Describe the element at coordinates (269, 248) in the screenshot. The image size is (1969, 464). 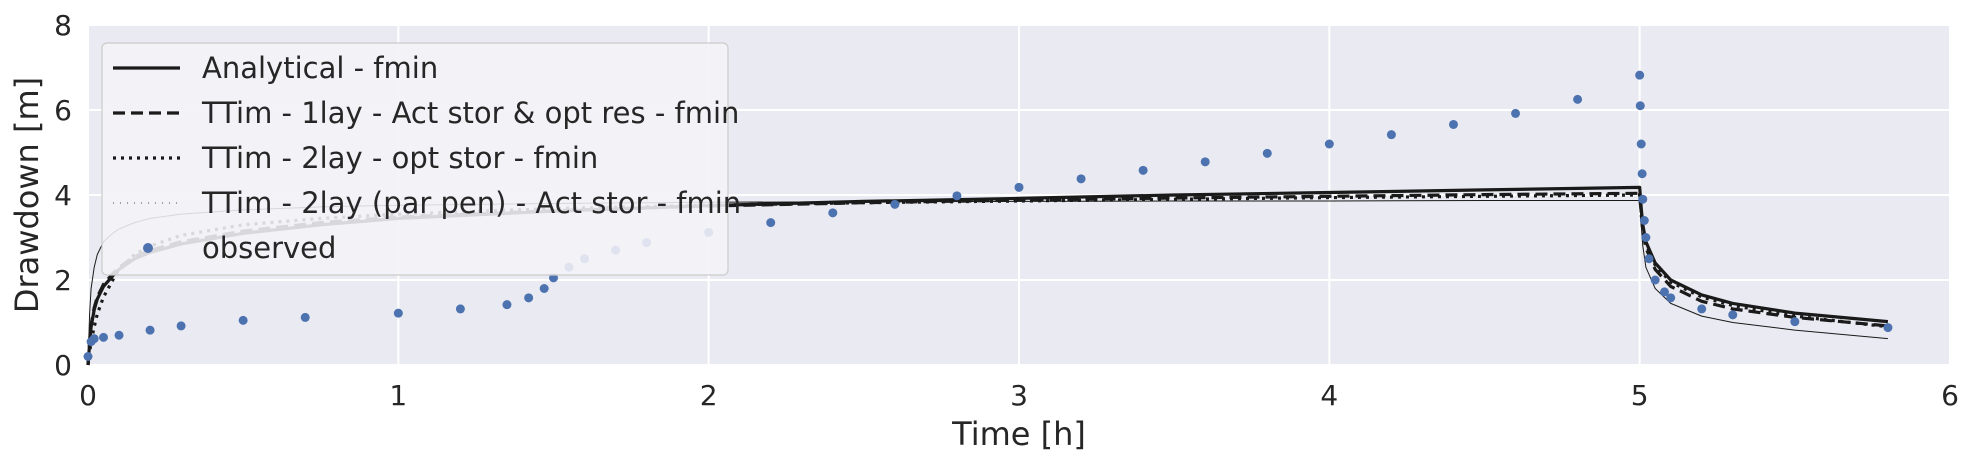
I see `legend-label-4: observed` at that location.